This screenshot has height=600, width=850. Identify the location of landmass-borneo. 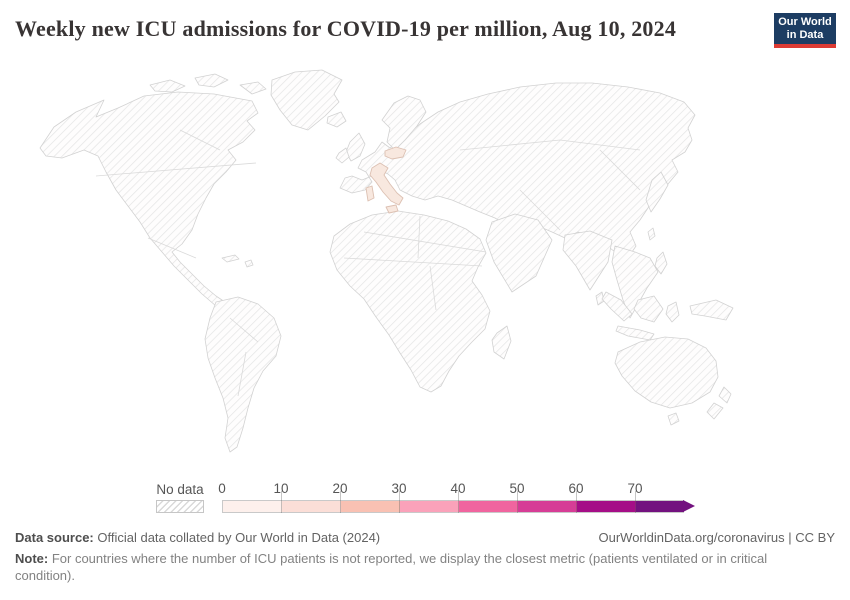
(648, 309).